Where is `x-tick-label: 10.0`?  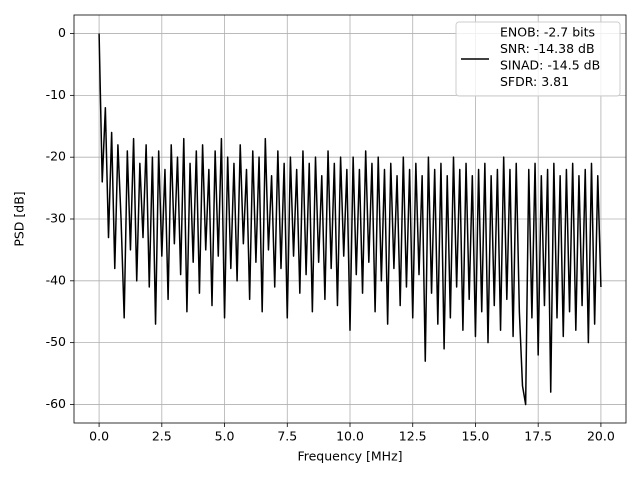 x-tick-label: 10.0 is located at coordinates (350, 436).